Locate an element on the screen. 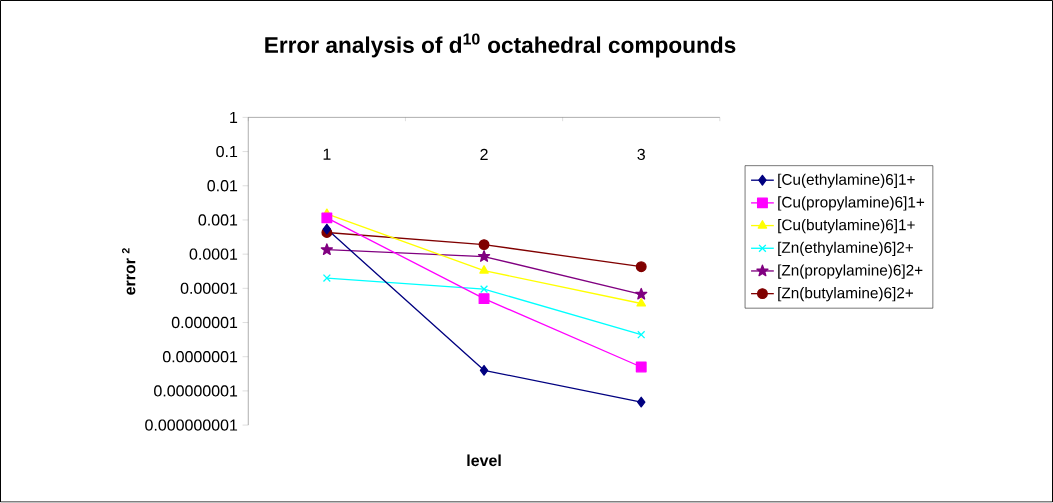  y-tick-label: 0.000000001 is located at coordinates (191, 425).